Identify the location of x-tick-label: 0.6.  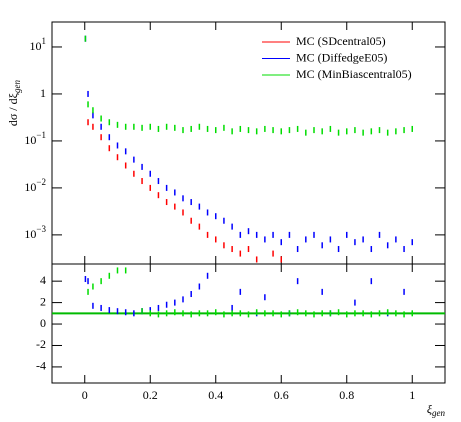
(281, 395).